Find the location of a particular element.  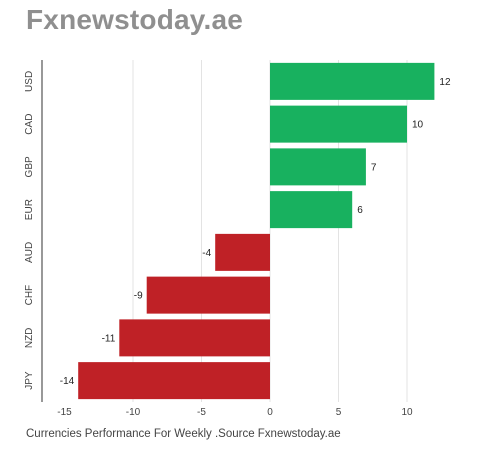

x-tick-label: 10 is located at coordinates (407, 412).